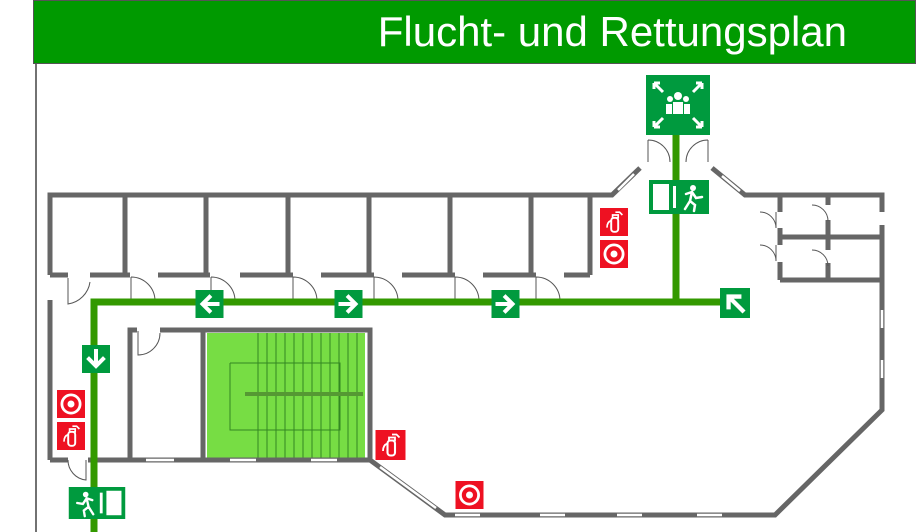 The image size is (916, 532). I want to click on assembly-point-icon, so click(678, 105).